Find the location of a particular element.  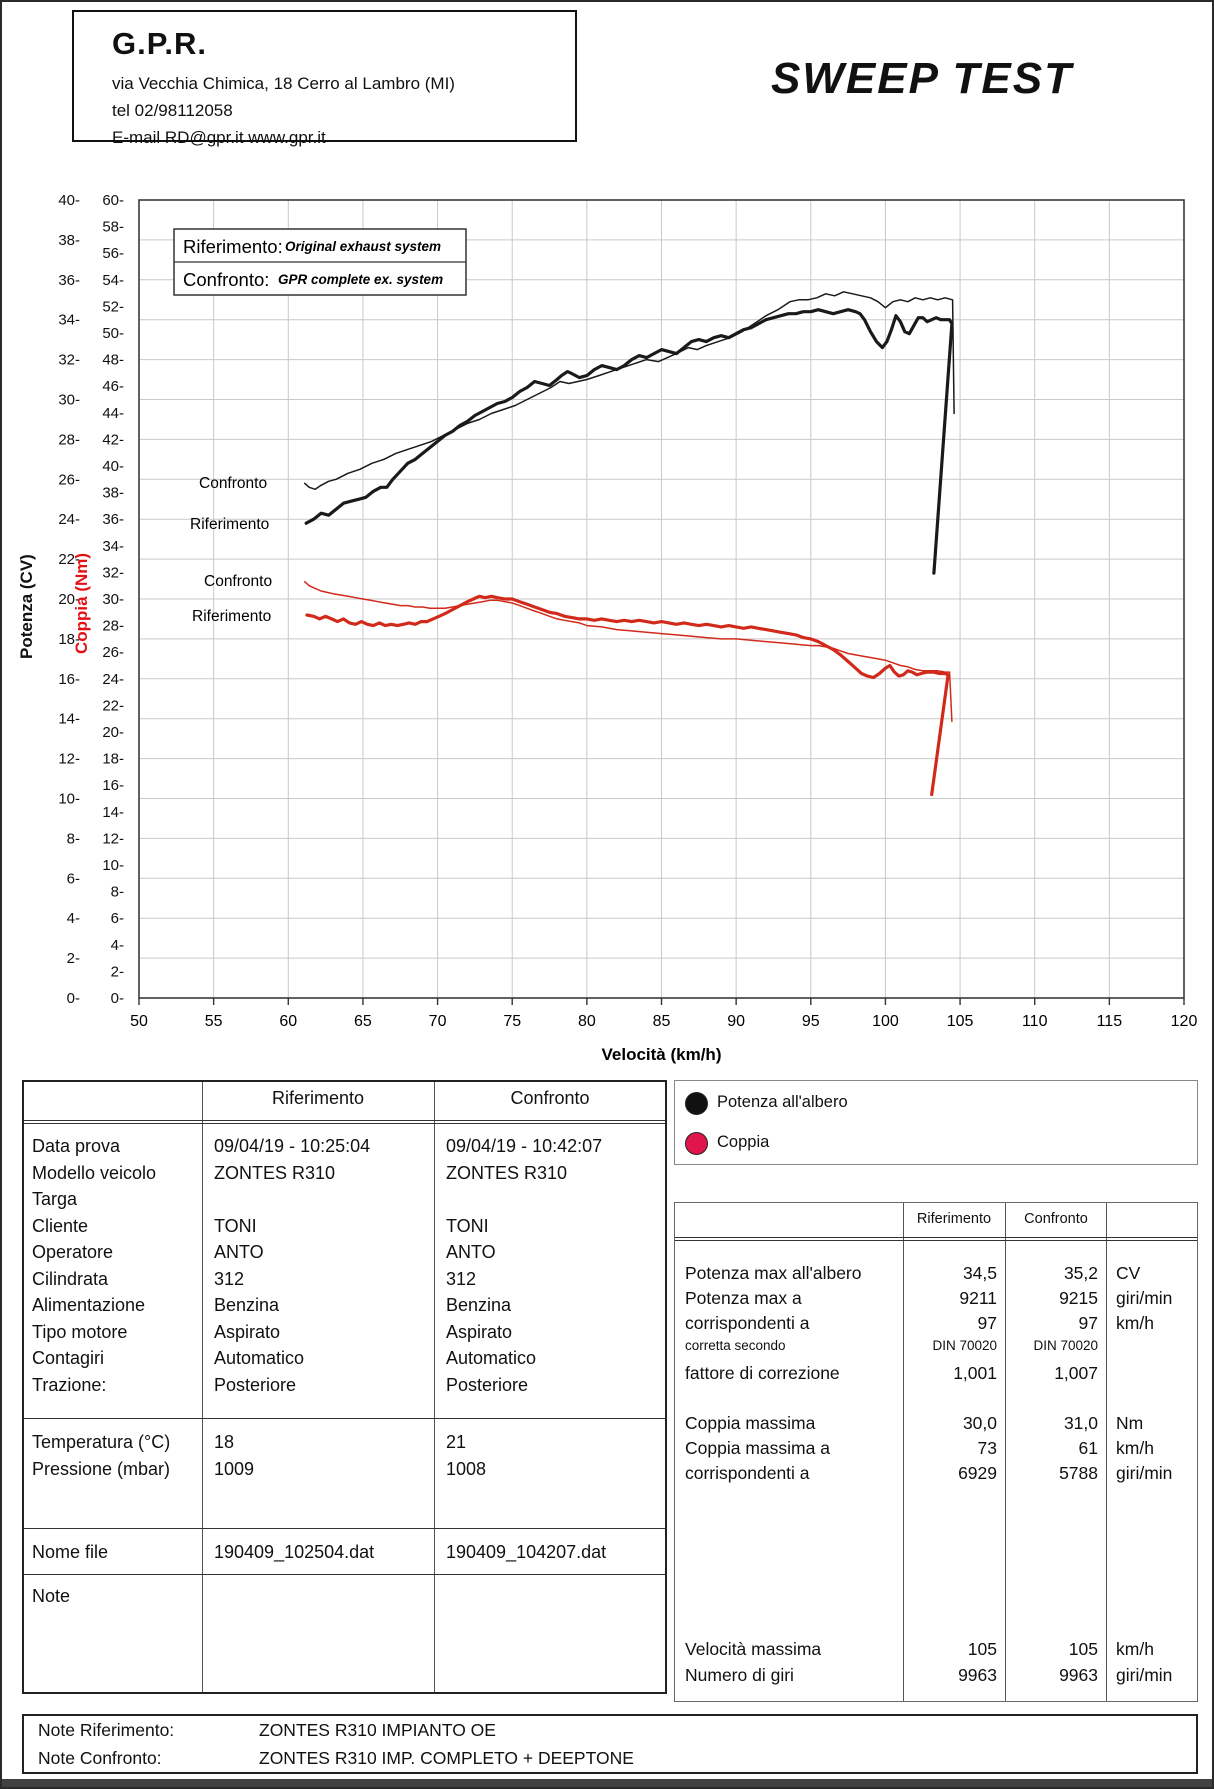

table-row: corrispondenti a 6929 5788 giri/min is located at coordinates (936, 1476).